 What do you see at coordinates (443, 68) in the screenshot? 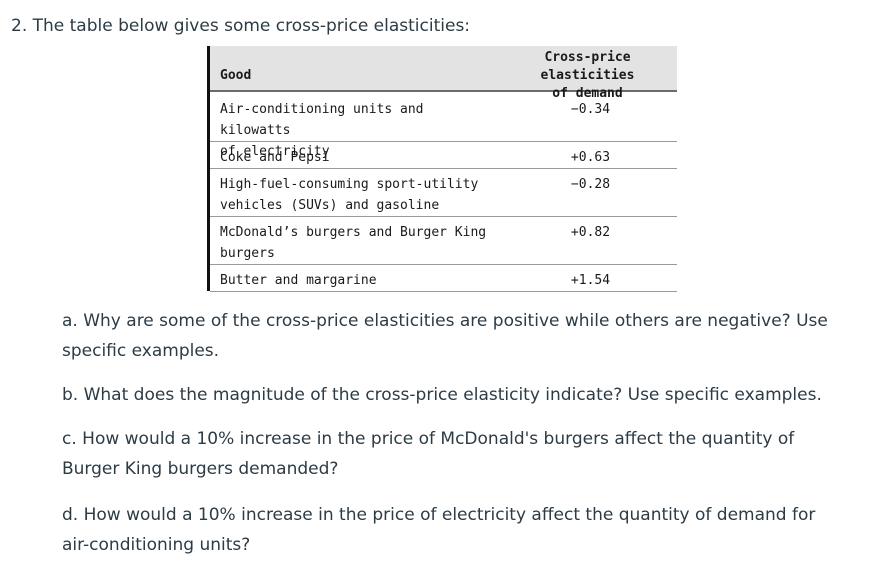
I see `table-header` at bounding box center [443, 68].